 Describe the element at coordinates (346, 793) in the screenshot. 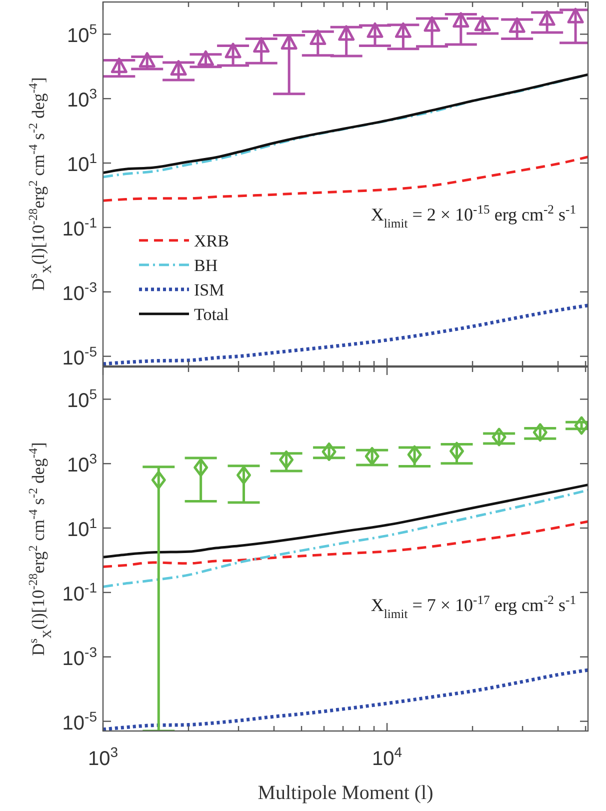

I see `x-axis-title: Multipole Moment (l)` at that location.